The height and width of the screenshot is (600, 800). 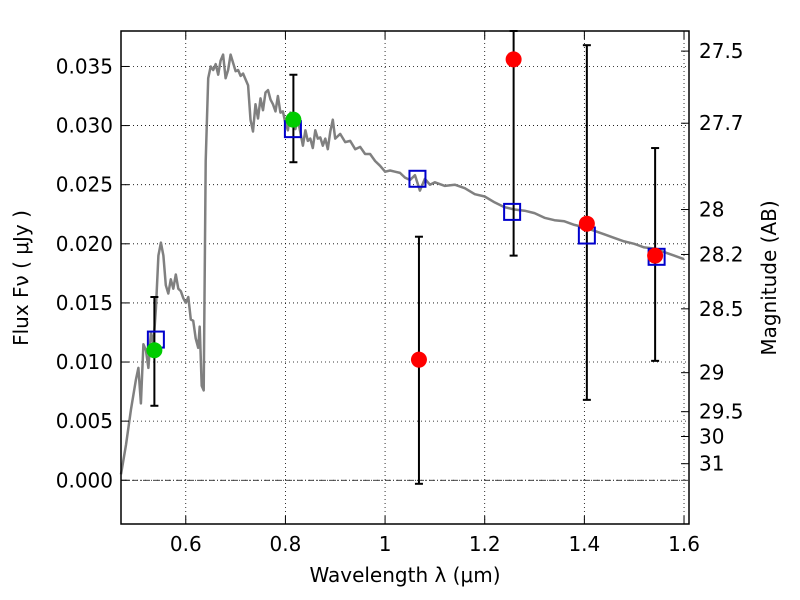 What do you see at coordinates (286, 544) in the screenshot?
I see `x-tick-label: 0.8` at bounding box center [286, 544].